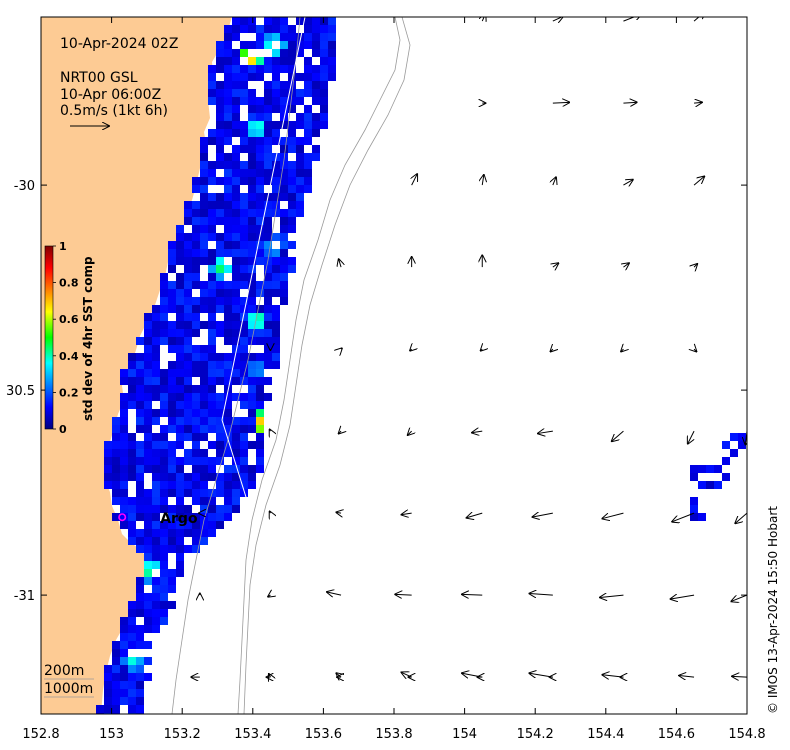  What do you see at coordinates (263, 219) in the screenshot?
I see `track-line` at bounding box center [263, 219].